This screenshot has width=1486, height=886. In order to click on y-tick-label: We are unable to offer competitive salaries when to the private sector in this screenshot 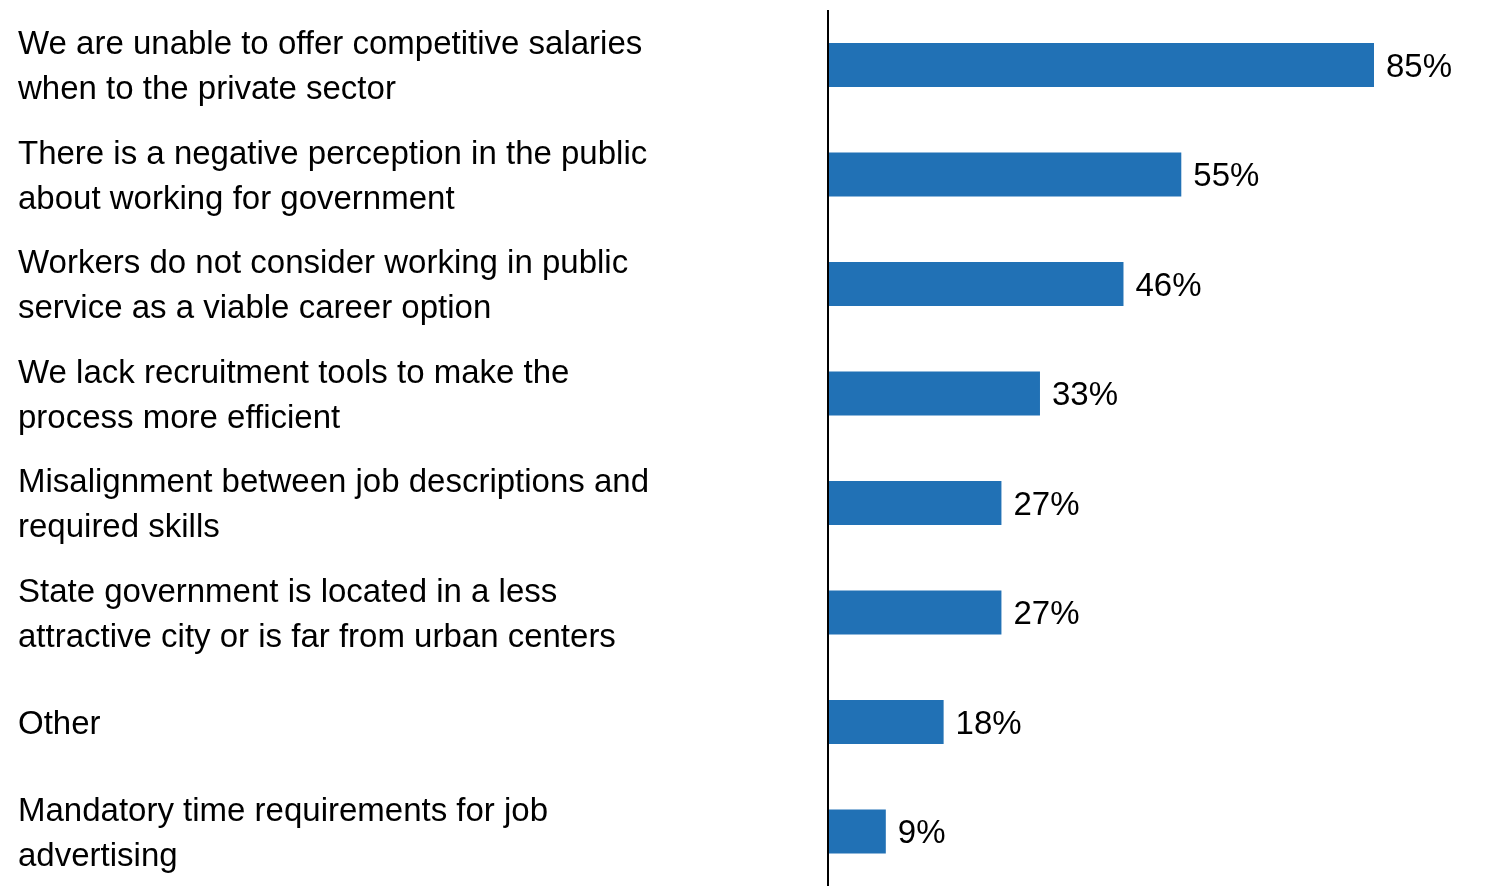, I will do `click(330, 64)`.